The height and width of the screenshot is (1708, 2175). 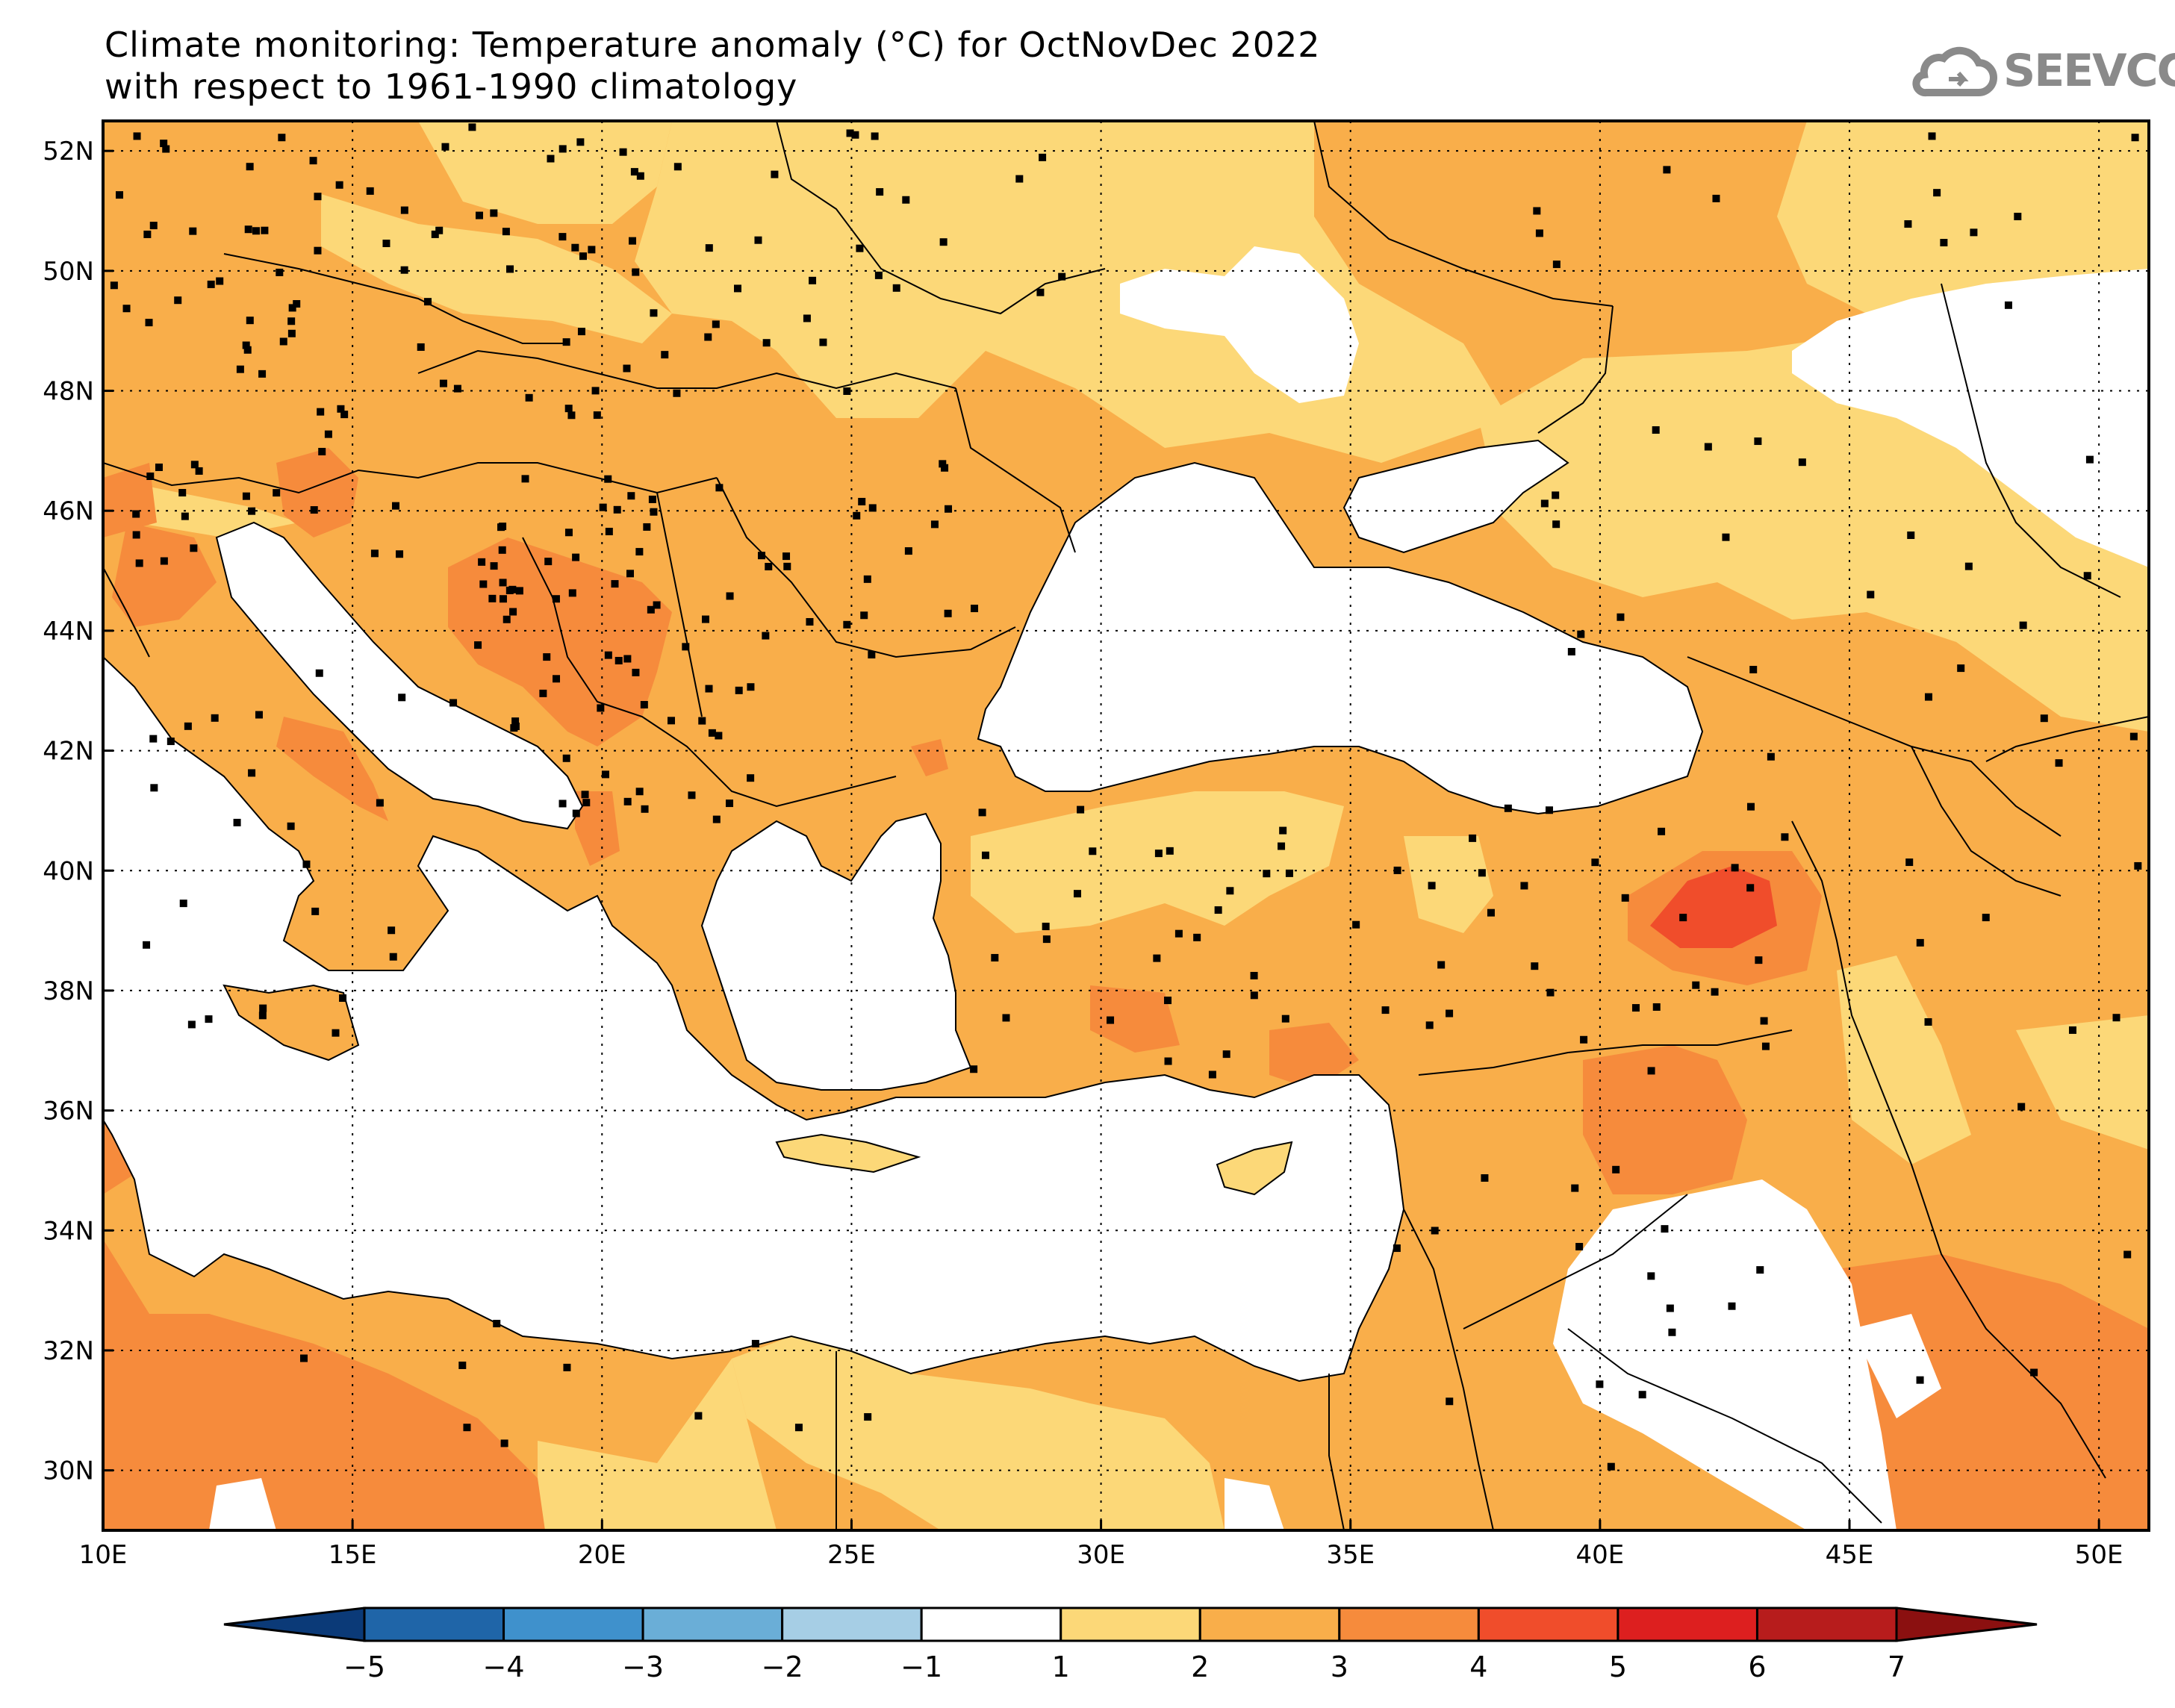 I want to click on white-nodata-libya-spot, so click(x=242, y=1504).